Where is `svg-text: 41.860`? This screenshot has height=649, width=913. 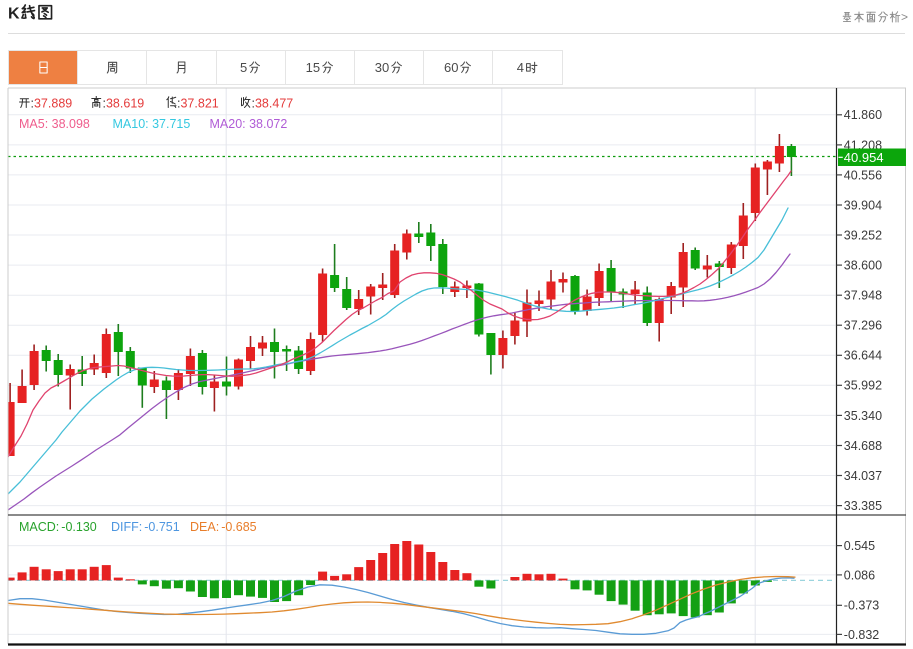 svg-text: 41.860 is located at coordinates (863, 115).